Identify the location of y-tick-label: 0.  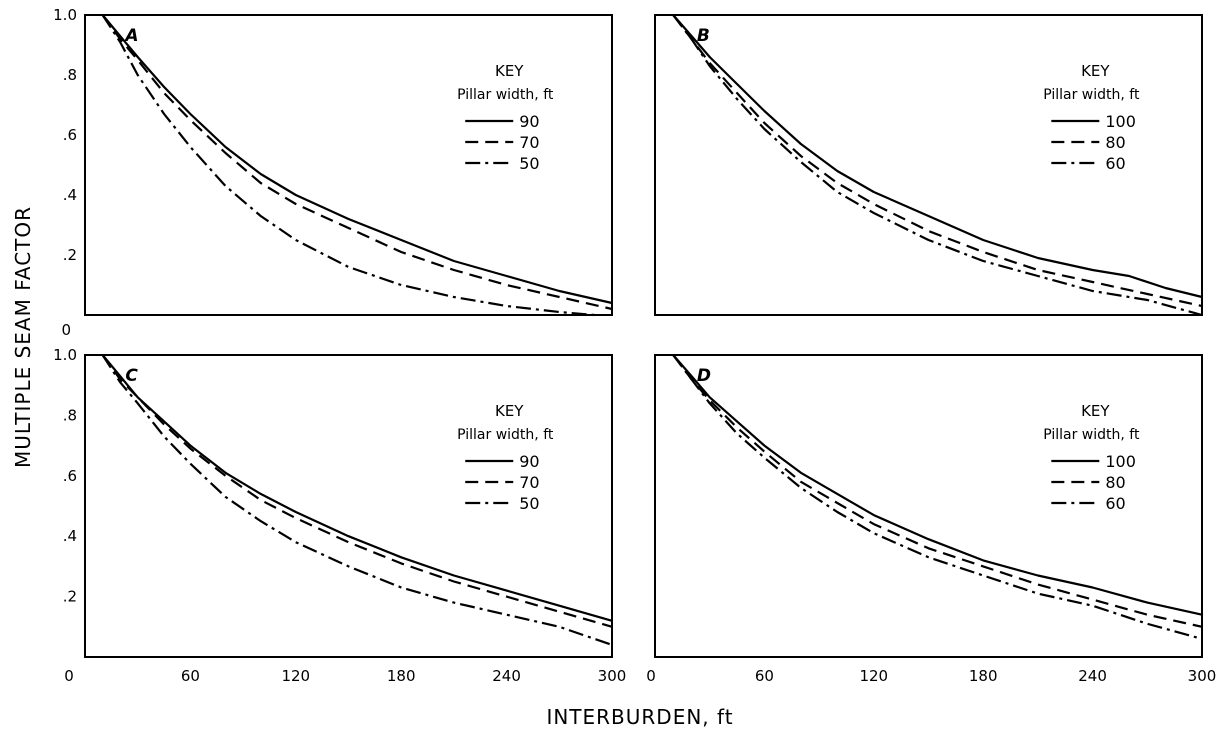
(66, 330).